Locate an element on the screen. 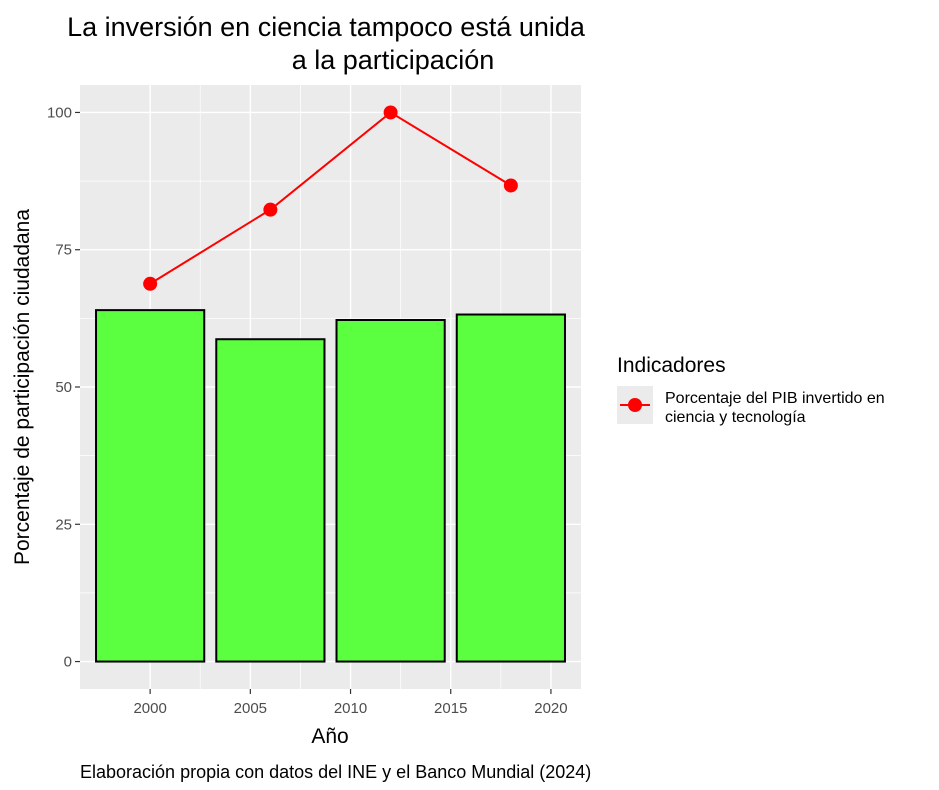  series-point-2000 is located at coordinates (150, 283).